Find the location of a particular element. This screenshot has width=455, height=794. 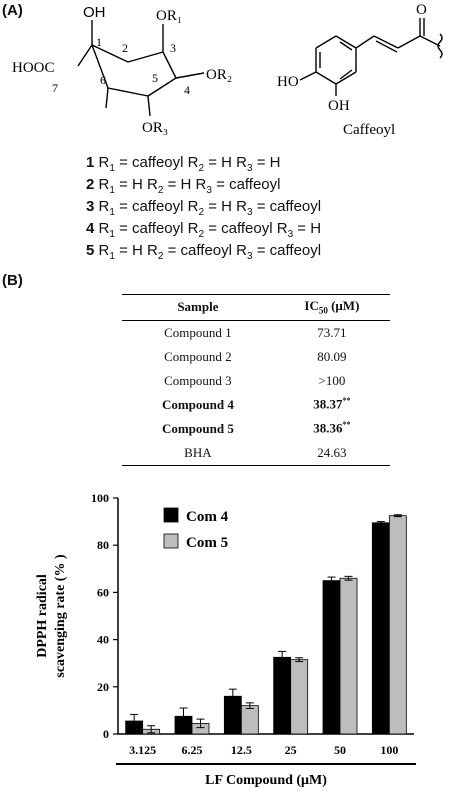

table-row: BHA 24.63 is located at coordinates (256, 453).